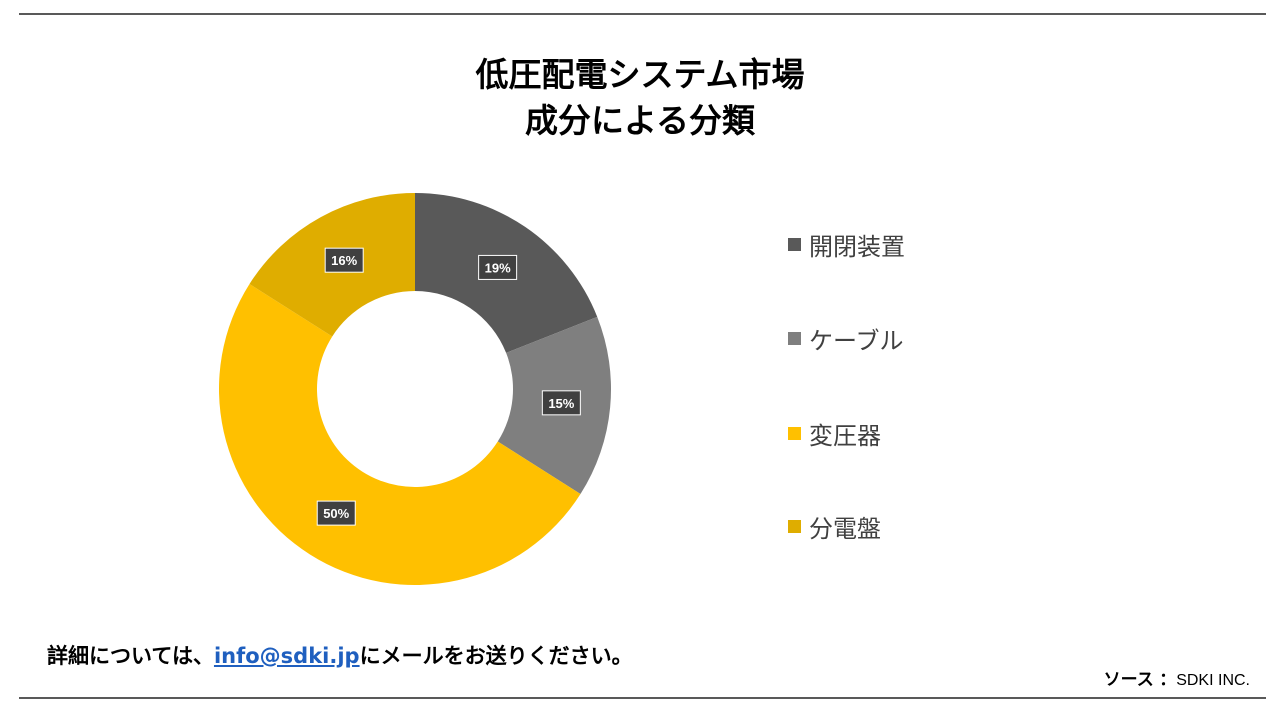 The width and height of the screenshot is (1280, 720). What do you see at coordinates (640, 74) in the screenshot?
I see `chart-title-line-1: 低圧配電システム市場` at bounding box center [640, 74].